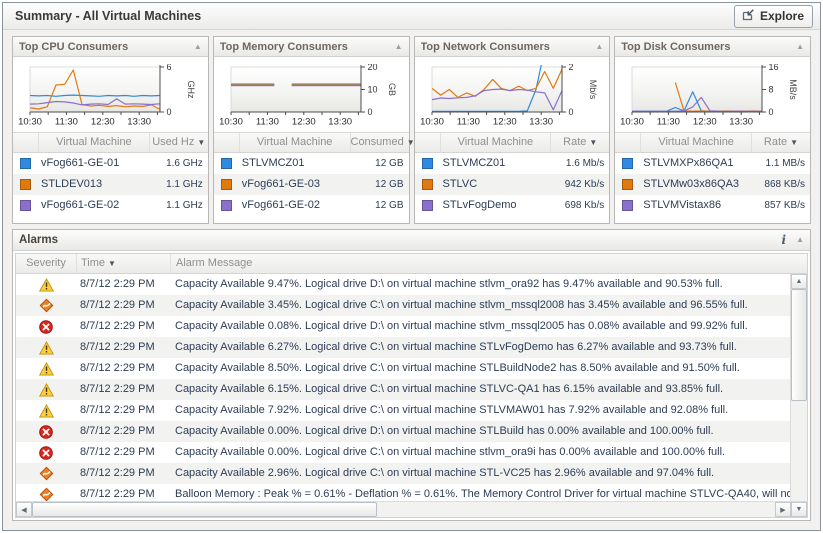 Image resolution: width=823 pixels, height=533 pixels. I want to click on vertical-scrollbar-track, so click(799, 451).